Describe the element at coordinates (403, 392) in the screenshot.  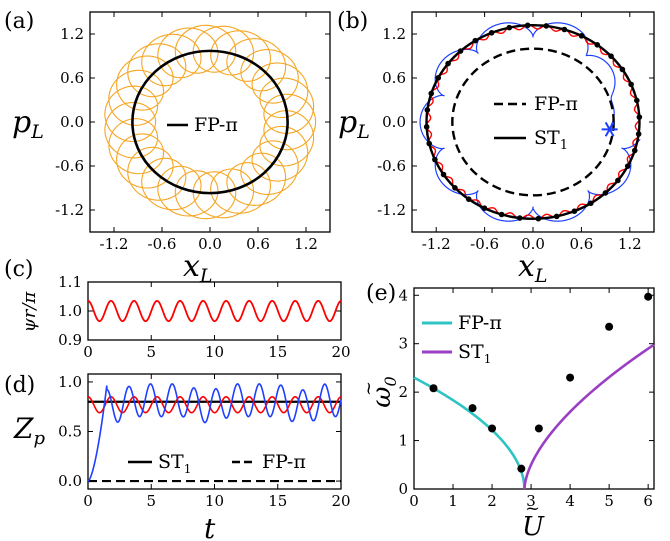
I see `panel-e-ytick-label: 2` at that location.